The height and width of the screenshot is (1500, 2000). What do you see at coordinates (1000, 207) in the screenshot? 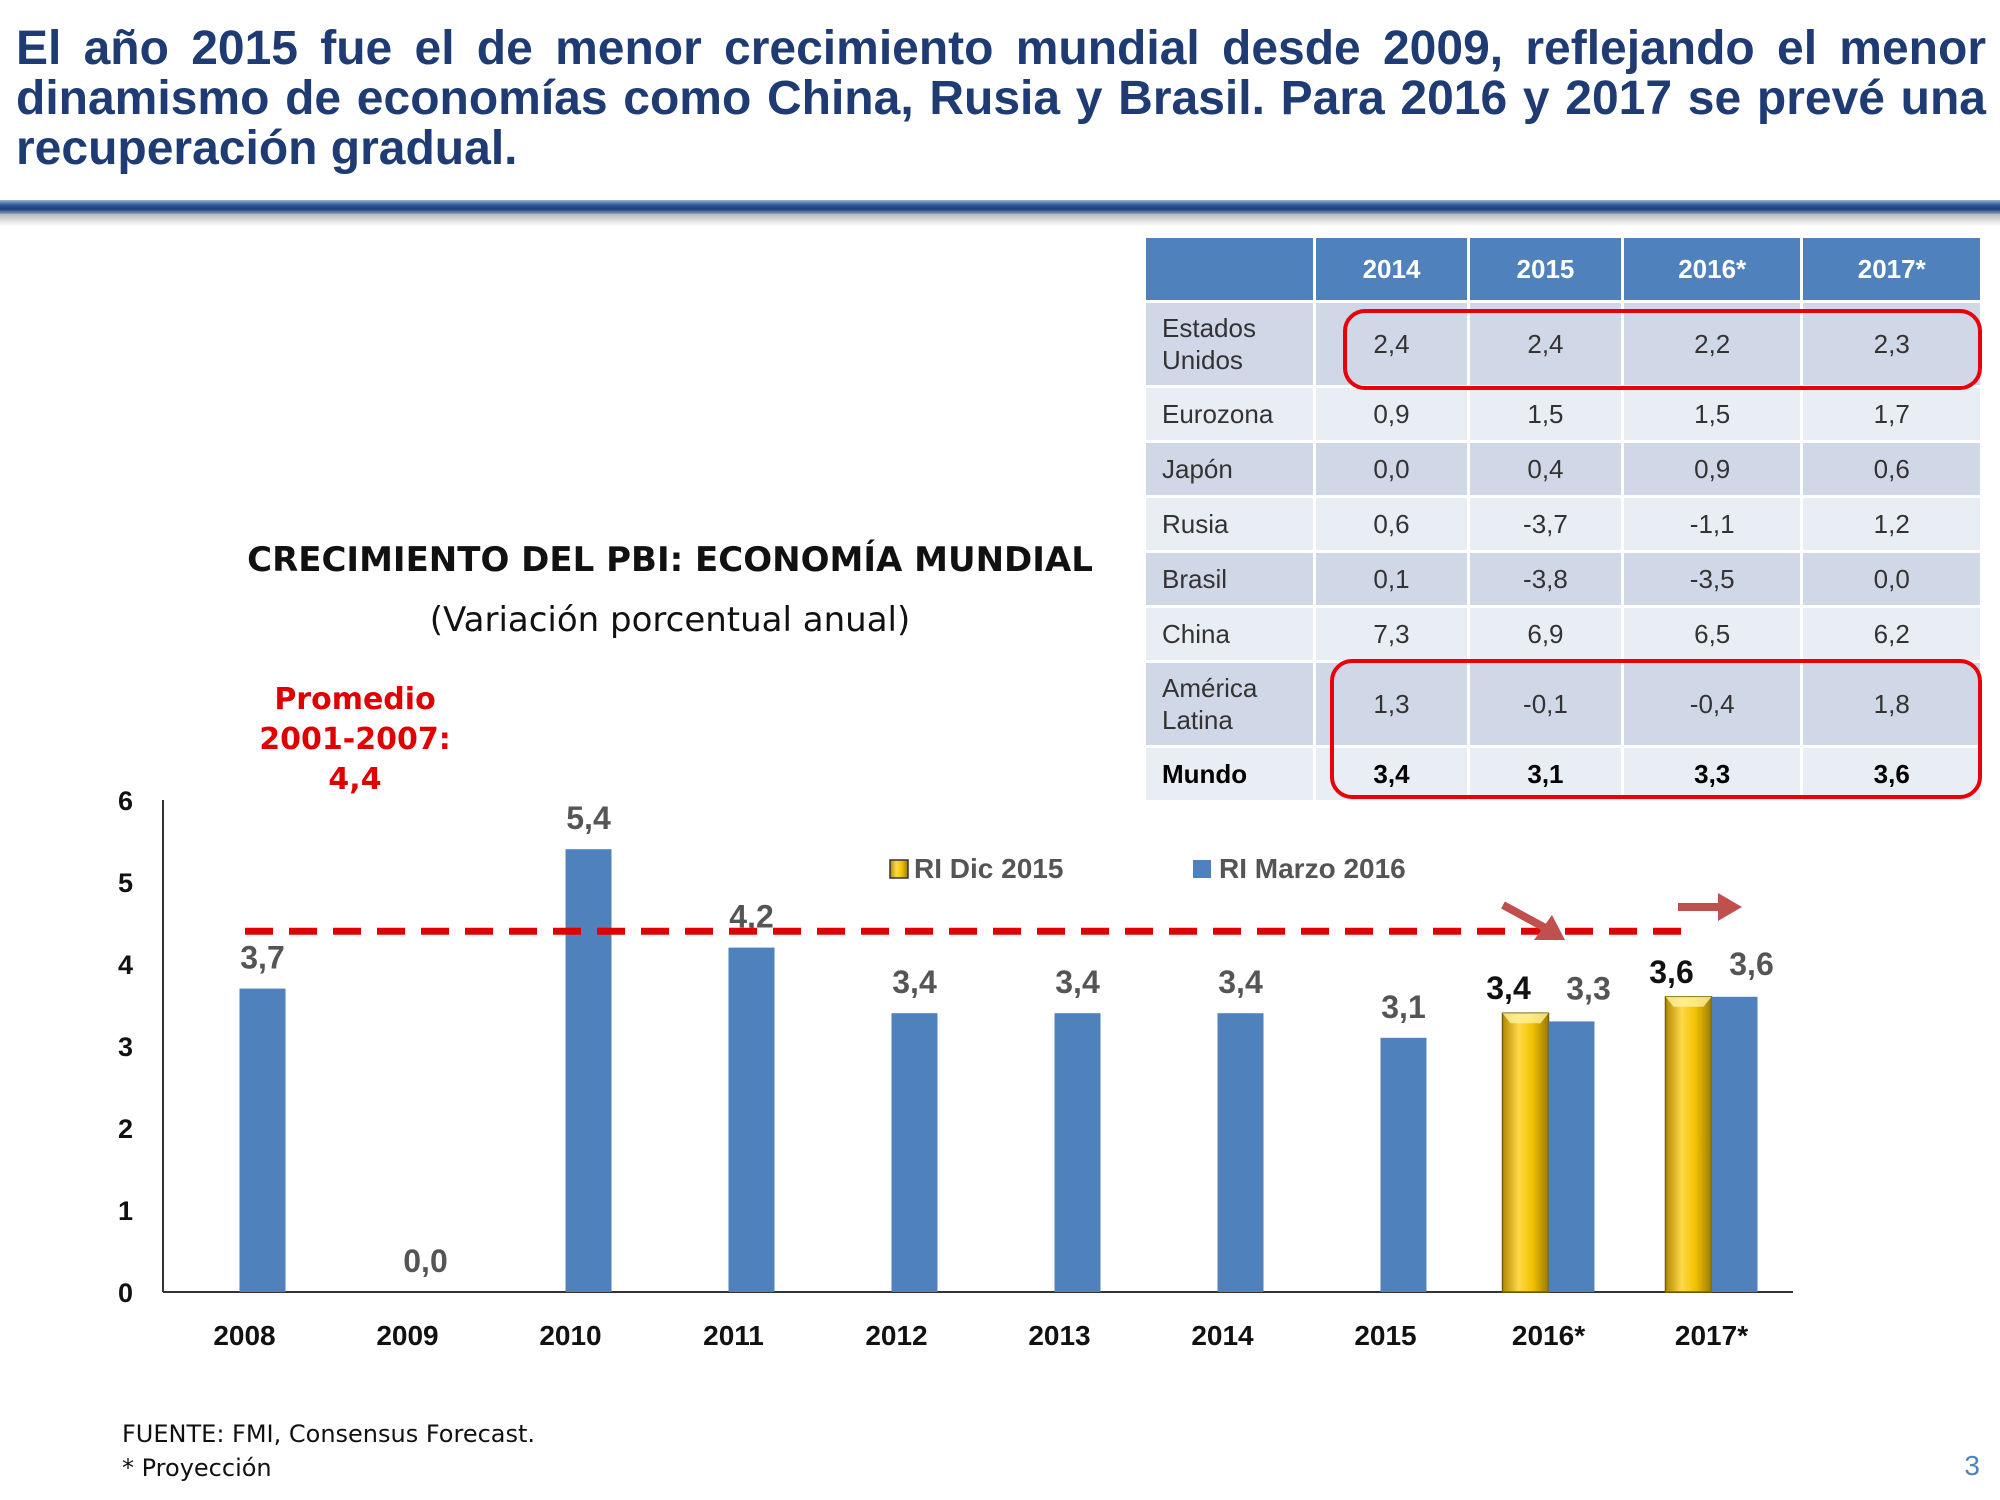
I see `header-divider-bar` at bounding box center [1000, 207].